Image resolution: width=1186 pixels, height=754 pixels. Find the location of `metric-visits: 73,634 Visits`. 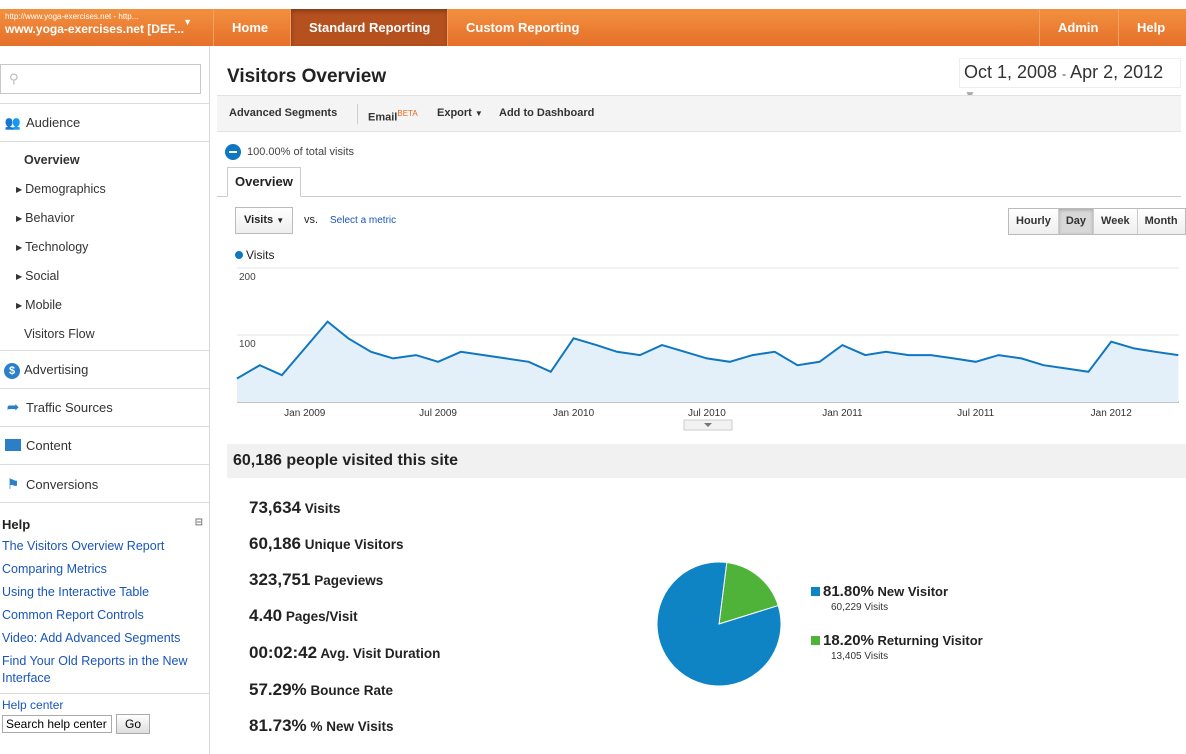

metric-visits: 73,634 Visits is located at coordinates (295, 508).